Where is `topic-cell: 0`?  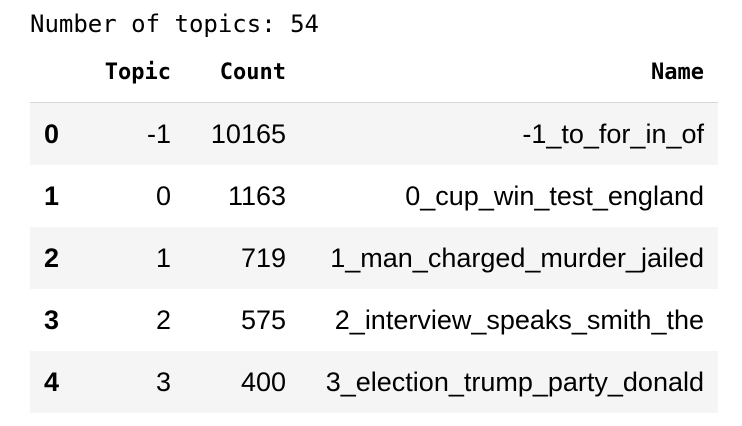 topic-cell: 0 is located at coordinates (163, 195).